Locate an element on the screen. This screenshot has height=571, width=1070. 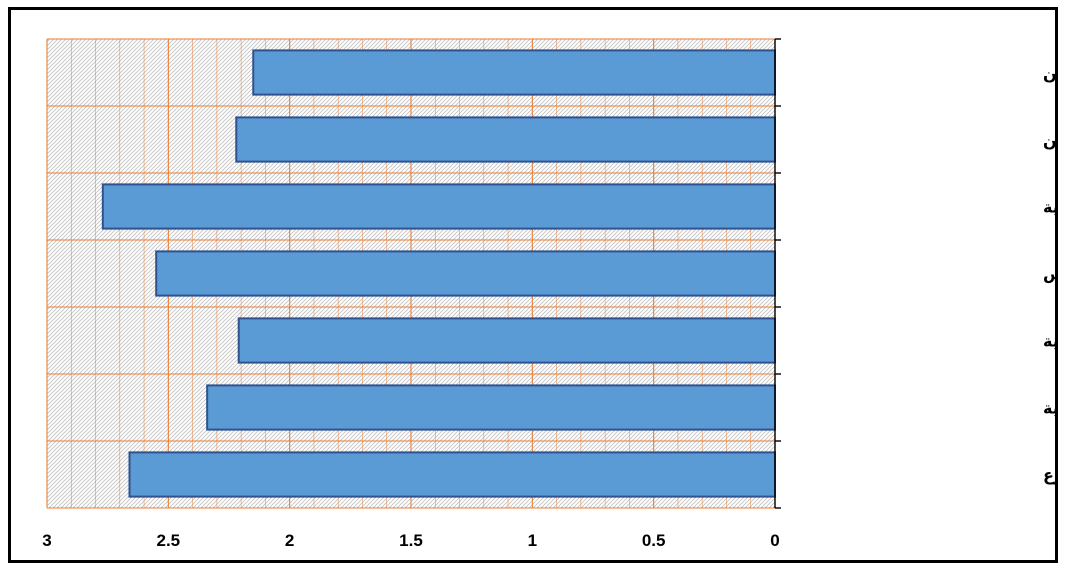
x-tick-label: 0.5 is located at coordinates (654, 540).